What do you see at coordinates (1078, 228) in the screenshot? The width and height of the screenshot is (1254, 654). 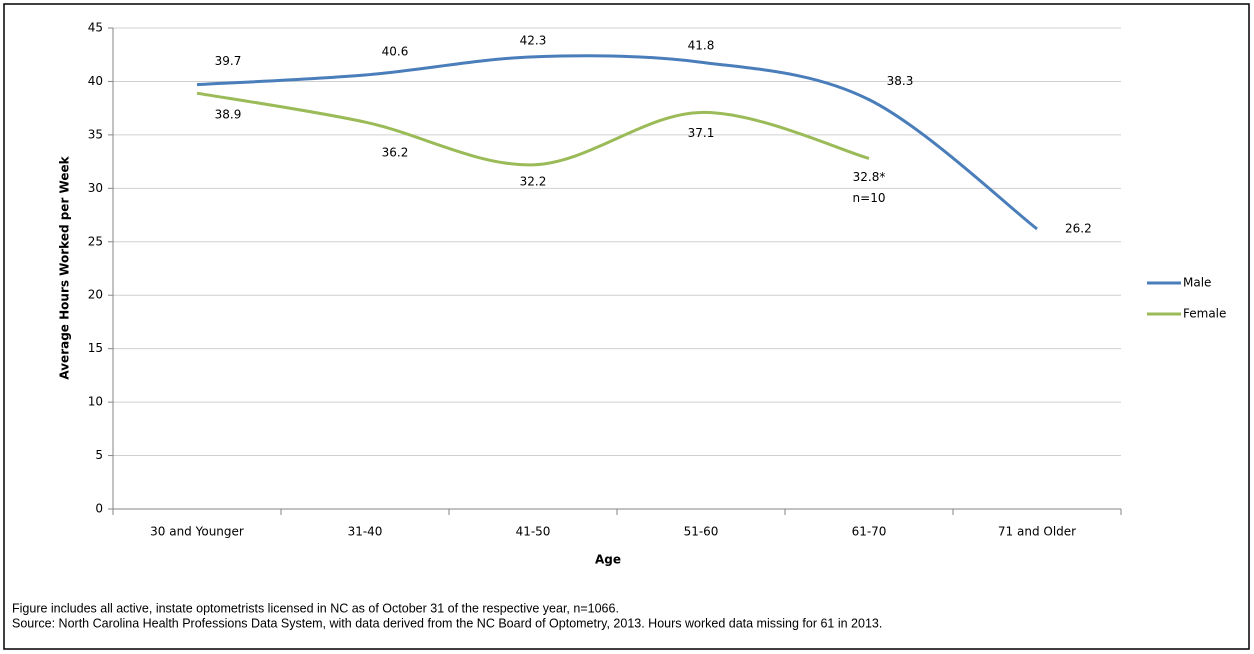 I see `data-label: 26.2` at bounding box center [1078, 228].